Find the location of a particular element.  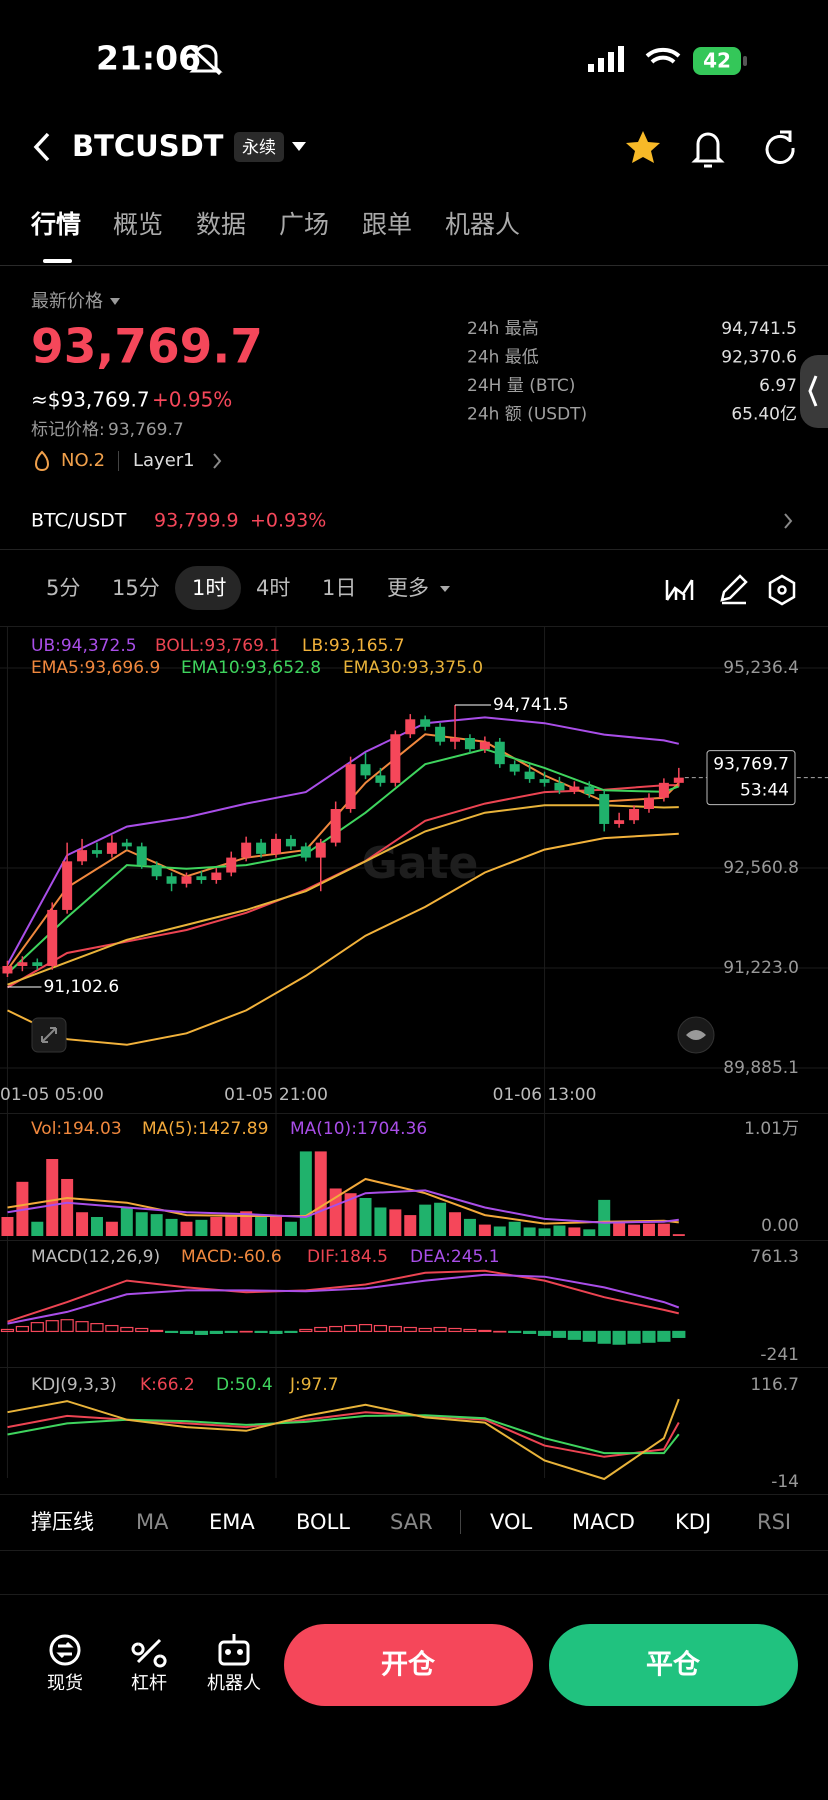

tab: 概览 is located at coordinates (138, 224).